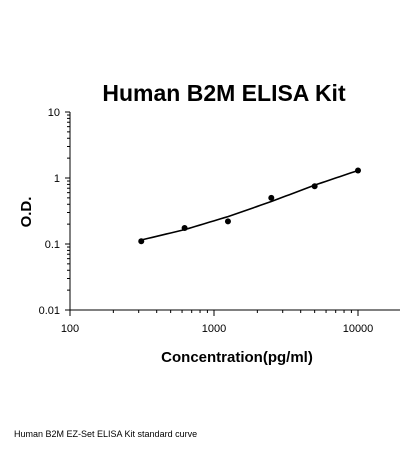 The image size is (420, 450). I want to click on fit-curve-line, so click(250, 205).